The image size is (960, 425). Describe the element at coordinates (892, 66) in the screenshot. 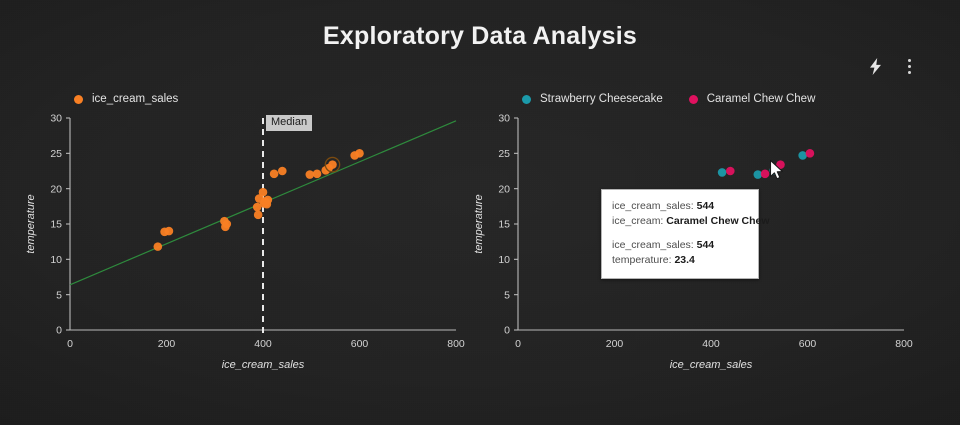

I see `toolbar` at that location.